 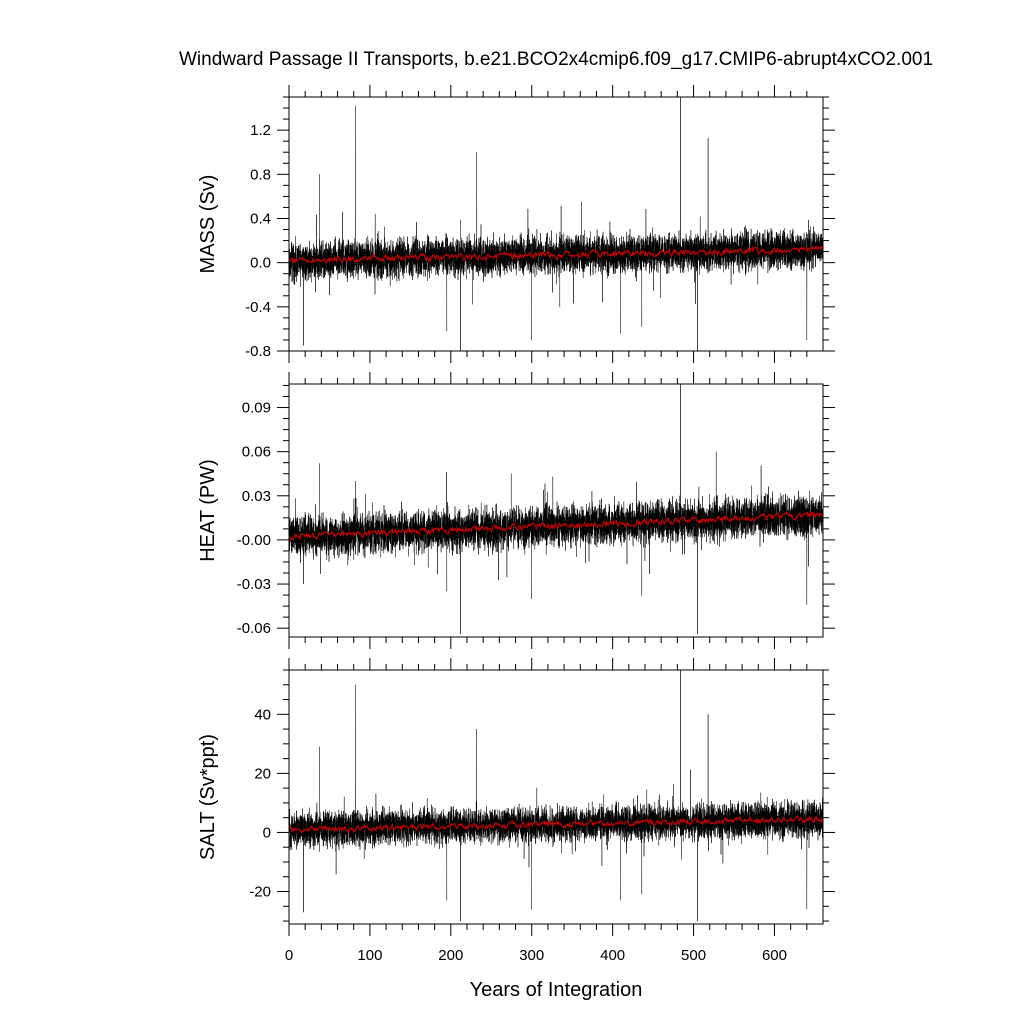 I want to click on y-tick-label: -20, so click(x=260, y=892).